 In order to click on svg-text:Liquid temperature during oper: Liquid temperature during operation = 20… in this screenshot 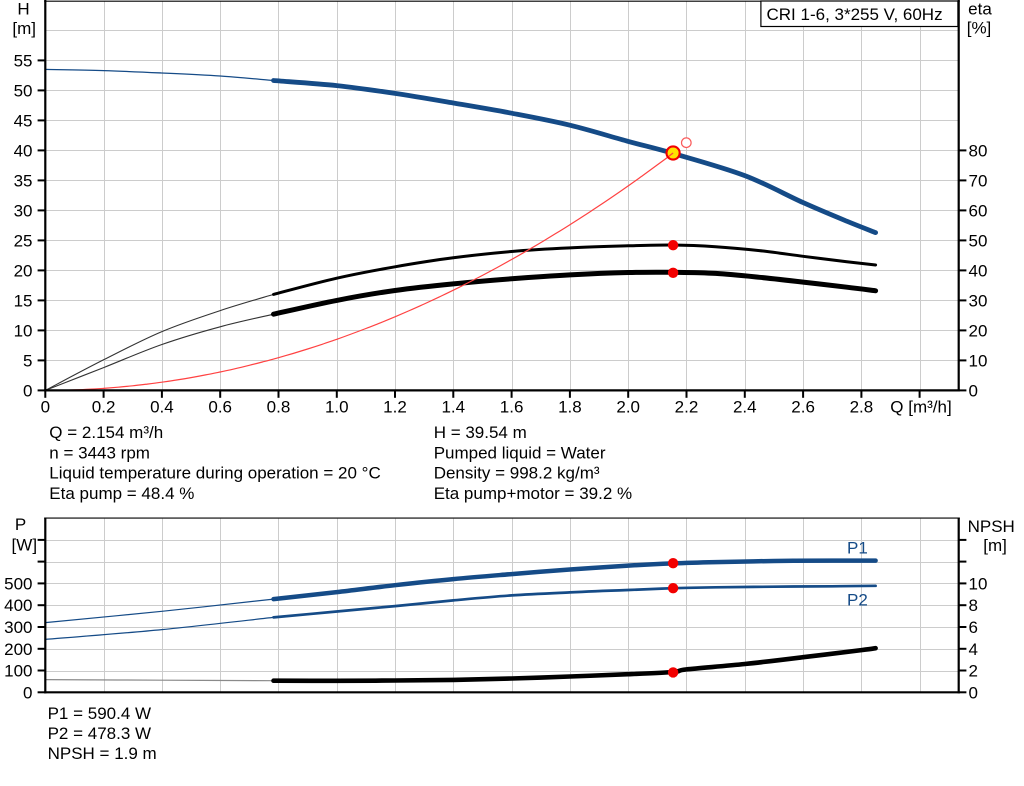, I will do `click(214, 473)`.